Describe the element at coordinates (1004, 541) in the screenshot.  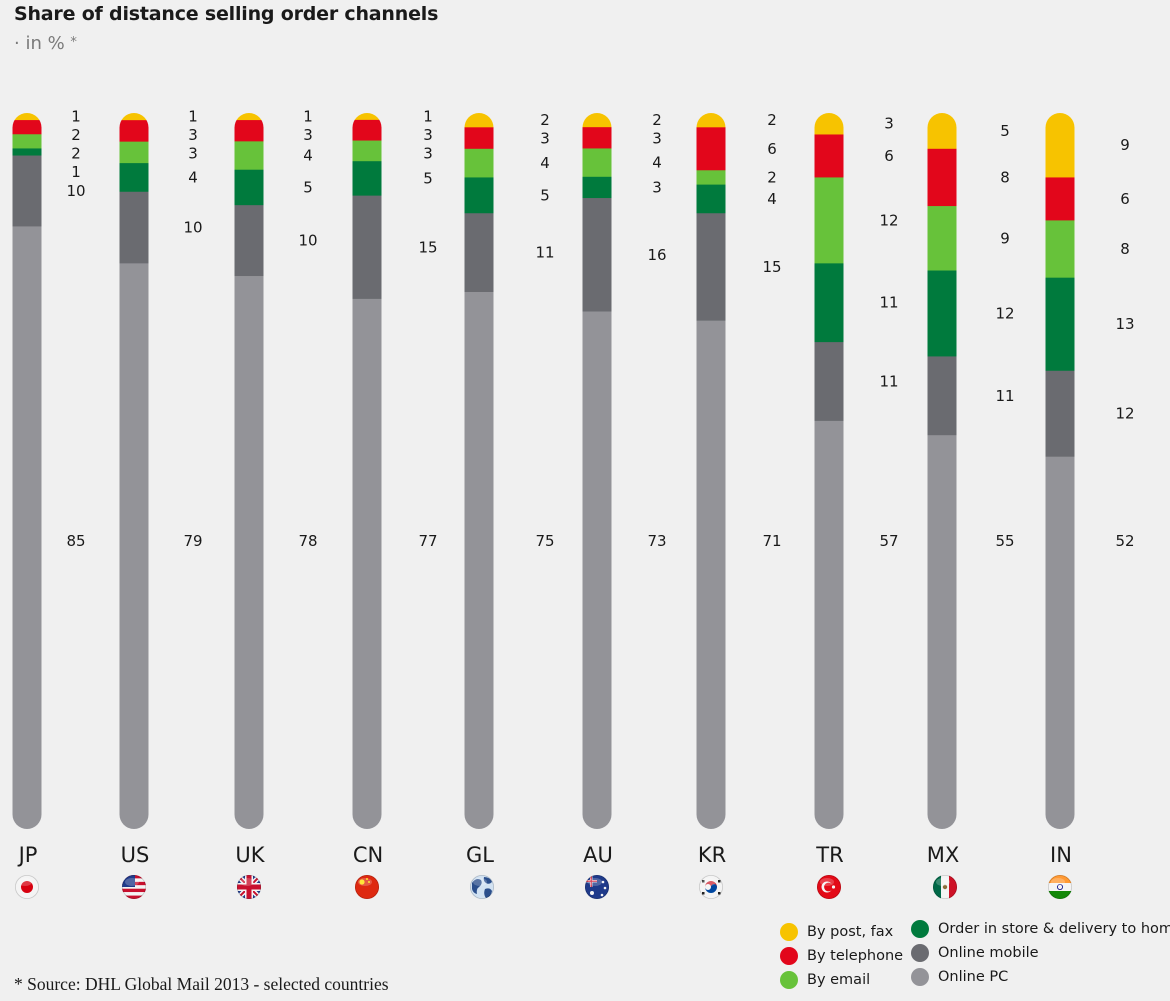
I see `value-label-mx-online-pc: 55` at that location.